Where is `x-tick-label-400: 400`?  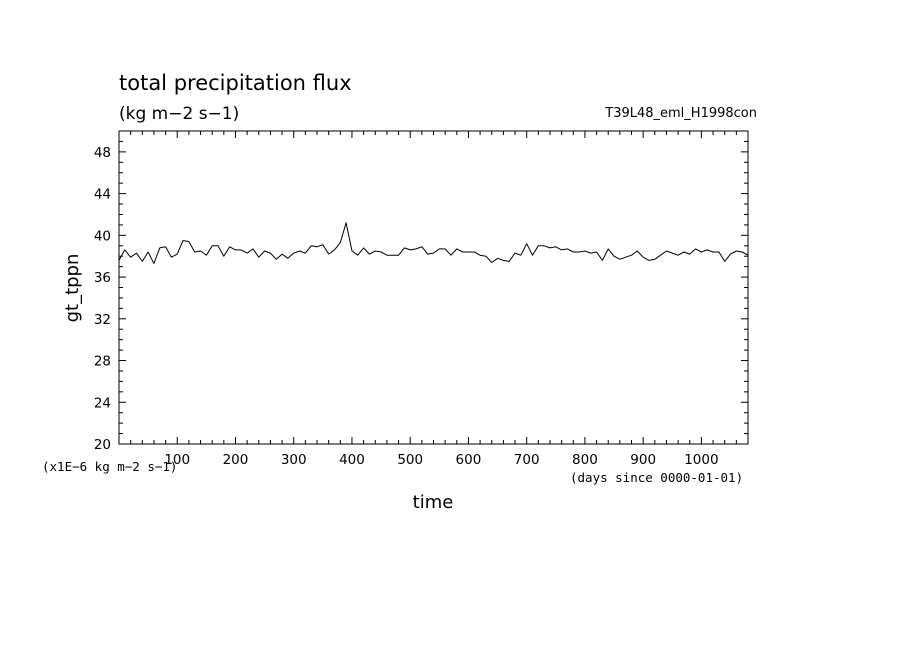
x-tick-label-400: 400 is located at coordinates (352, 460).